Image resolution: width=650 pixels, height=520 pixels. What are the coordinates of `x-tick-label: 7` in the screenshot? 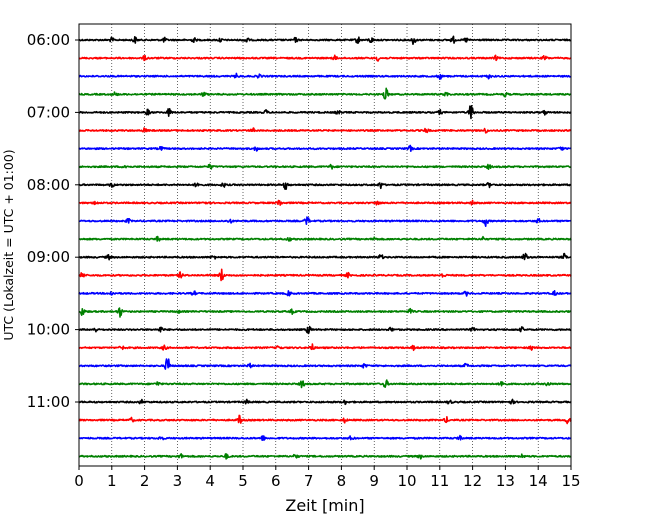 It's located at (309, 481).